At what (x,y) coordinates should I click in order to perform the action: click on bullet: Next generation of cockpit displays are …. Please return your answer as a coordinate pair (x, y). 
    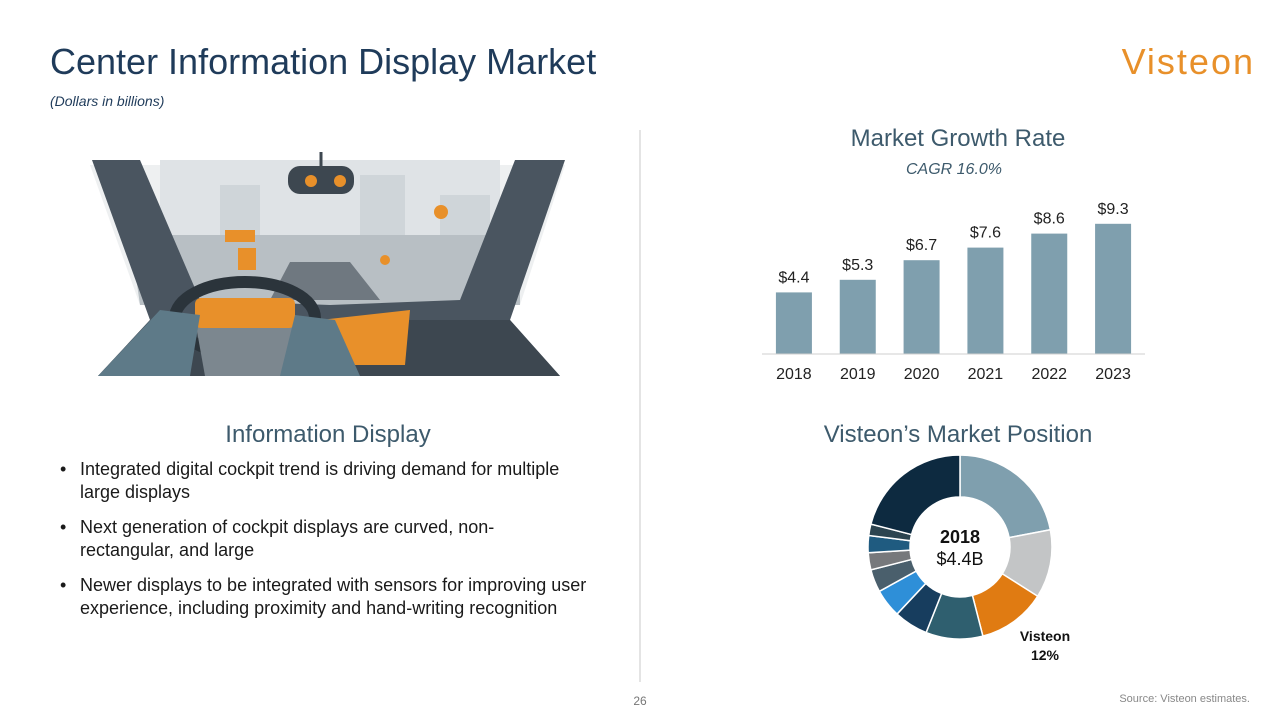
    Looking at the image, I should click on (323, 539).